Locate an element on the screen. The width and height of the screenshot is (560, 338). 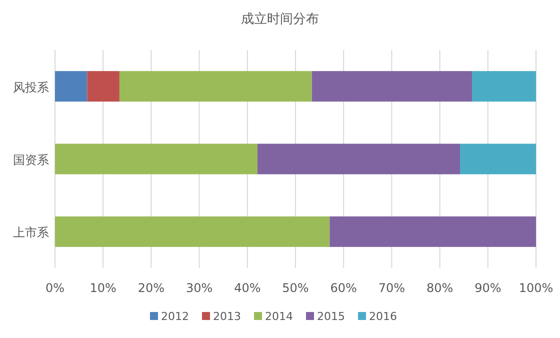
x-tick-label: 40% is located at coordinates (247, 288).